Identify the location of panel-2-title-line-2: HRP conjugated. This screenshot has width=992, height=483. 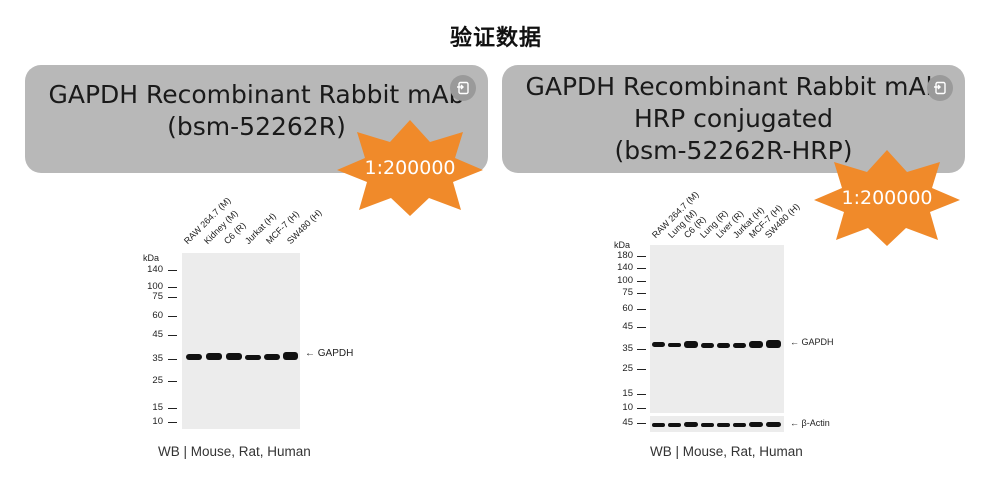
(733, 118).